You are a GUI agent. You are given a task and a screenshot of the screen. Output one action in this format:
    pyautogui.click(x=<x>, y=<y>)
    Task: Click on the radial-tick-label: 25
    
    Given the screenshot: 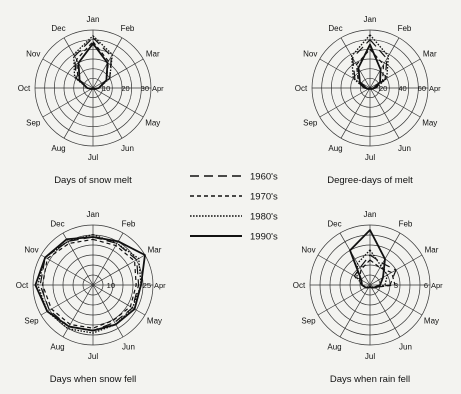 What is the action you would take?
    pyautogui.click(x=147, y=285)
    